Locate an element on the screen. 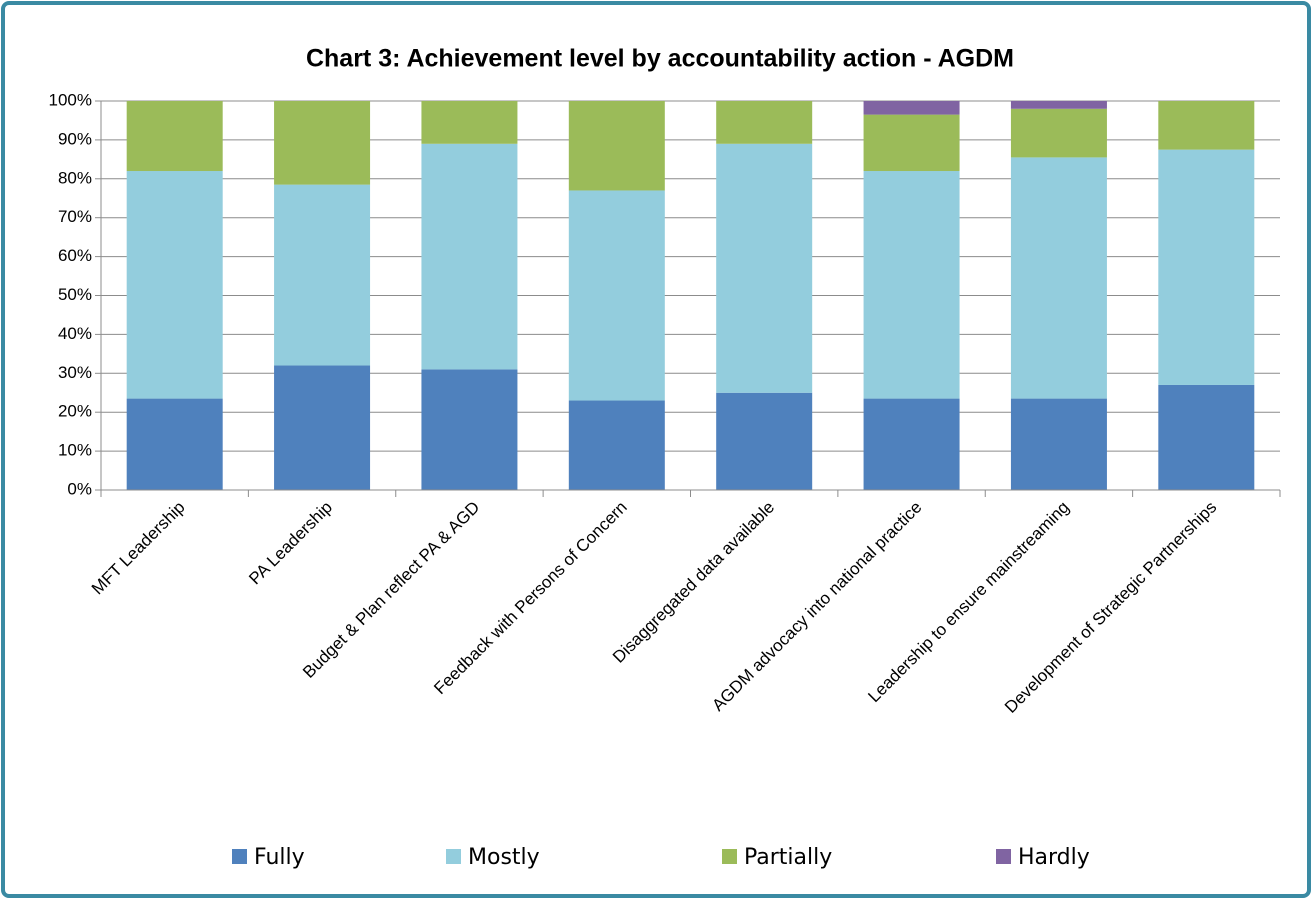 The height and width of the screenshot is (899, 1312). y-tick-label: 80% is located at coordinates (75, 177).